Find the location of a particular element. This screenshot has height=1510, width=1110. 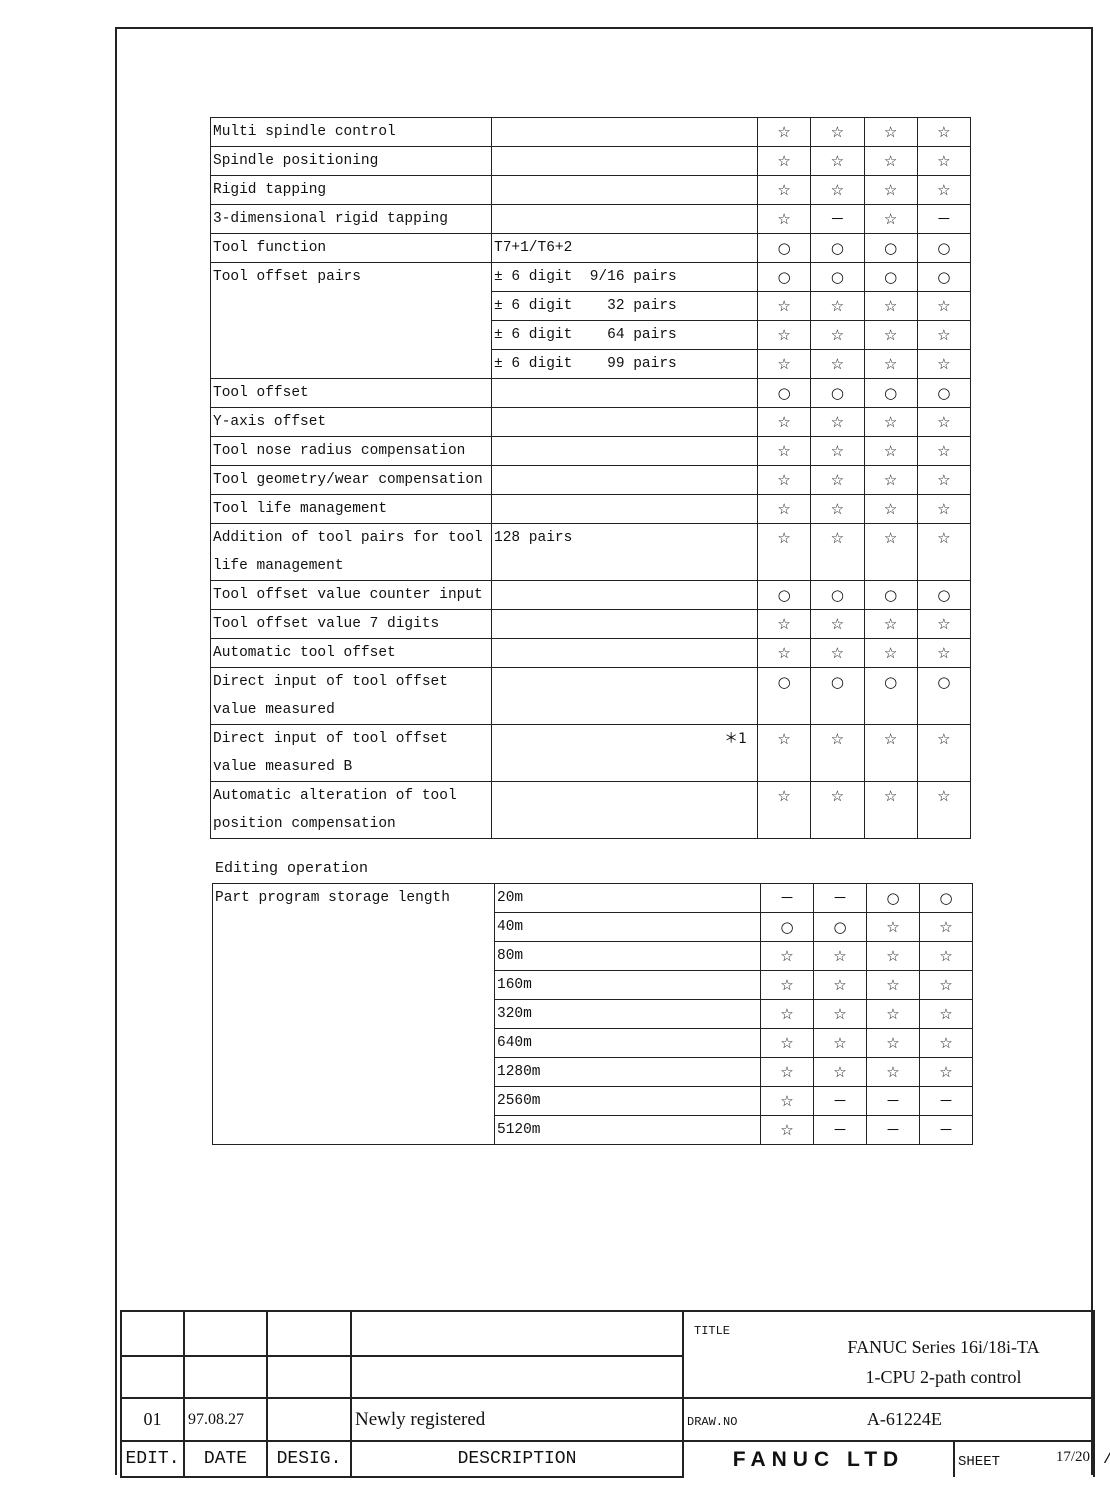

table-row: Tool offset value counter input ○ ○ ○ ○ is located at coordinates (591, 595).